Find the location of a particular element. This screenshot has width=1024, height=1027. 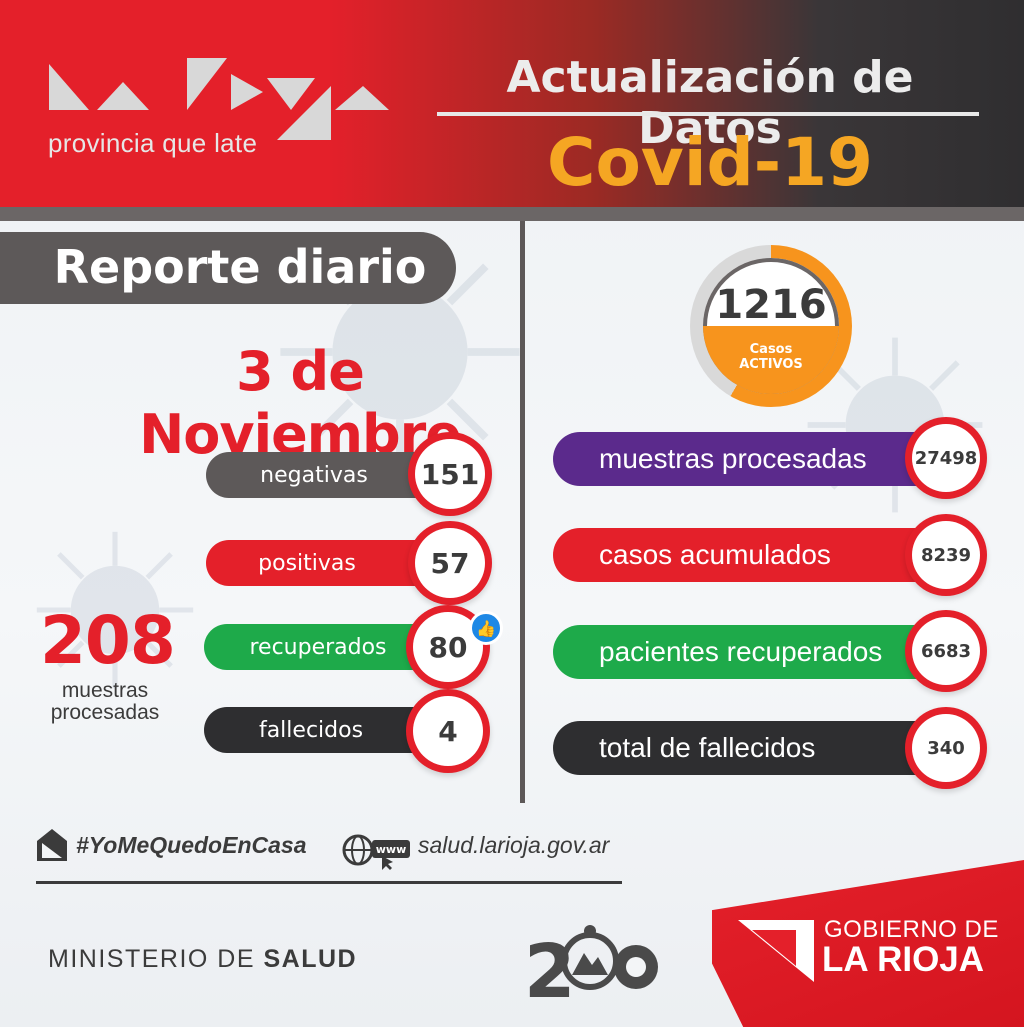

cum-muestras-label: muestras procesadas is located at coordinates (733, 458).